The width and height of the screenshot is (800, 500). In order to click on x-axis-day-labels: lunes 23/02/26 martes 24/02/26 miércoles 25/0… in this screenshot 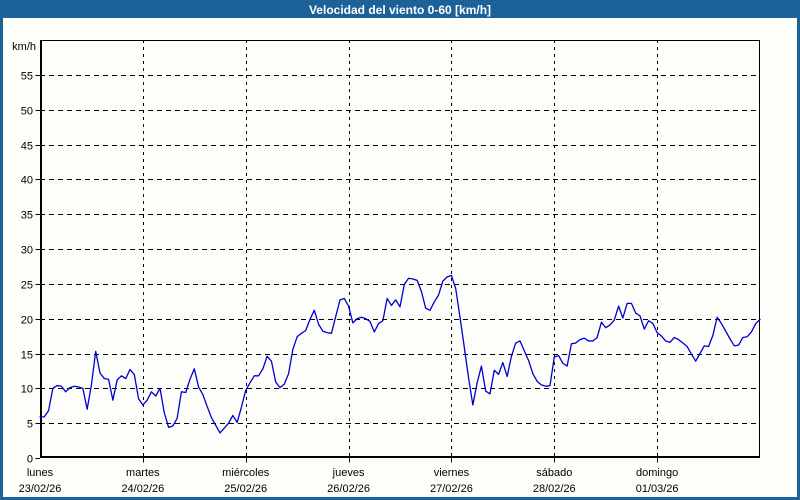, I will do `click(349, 481)`.